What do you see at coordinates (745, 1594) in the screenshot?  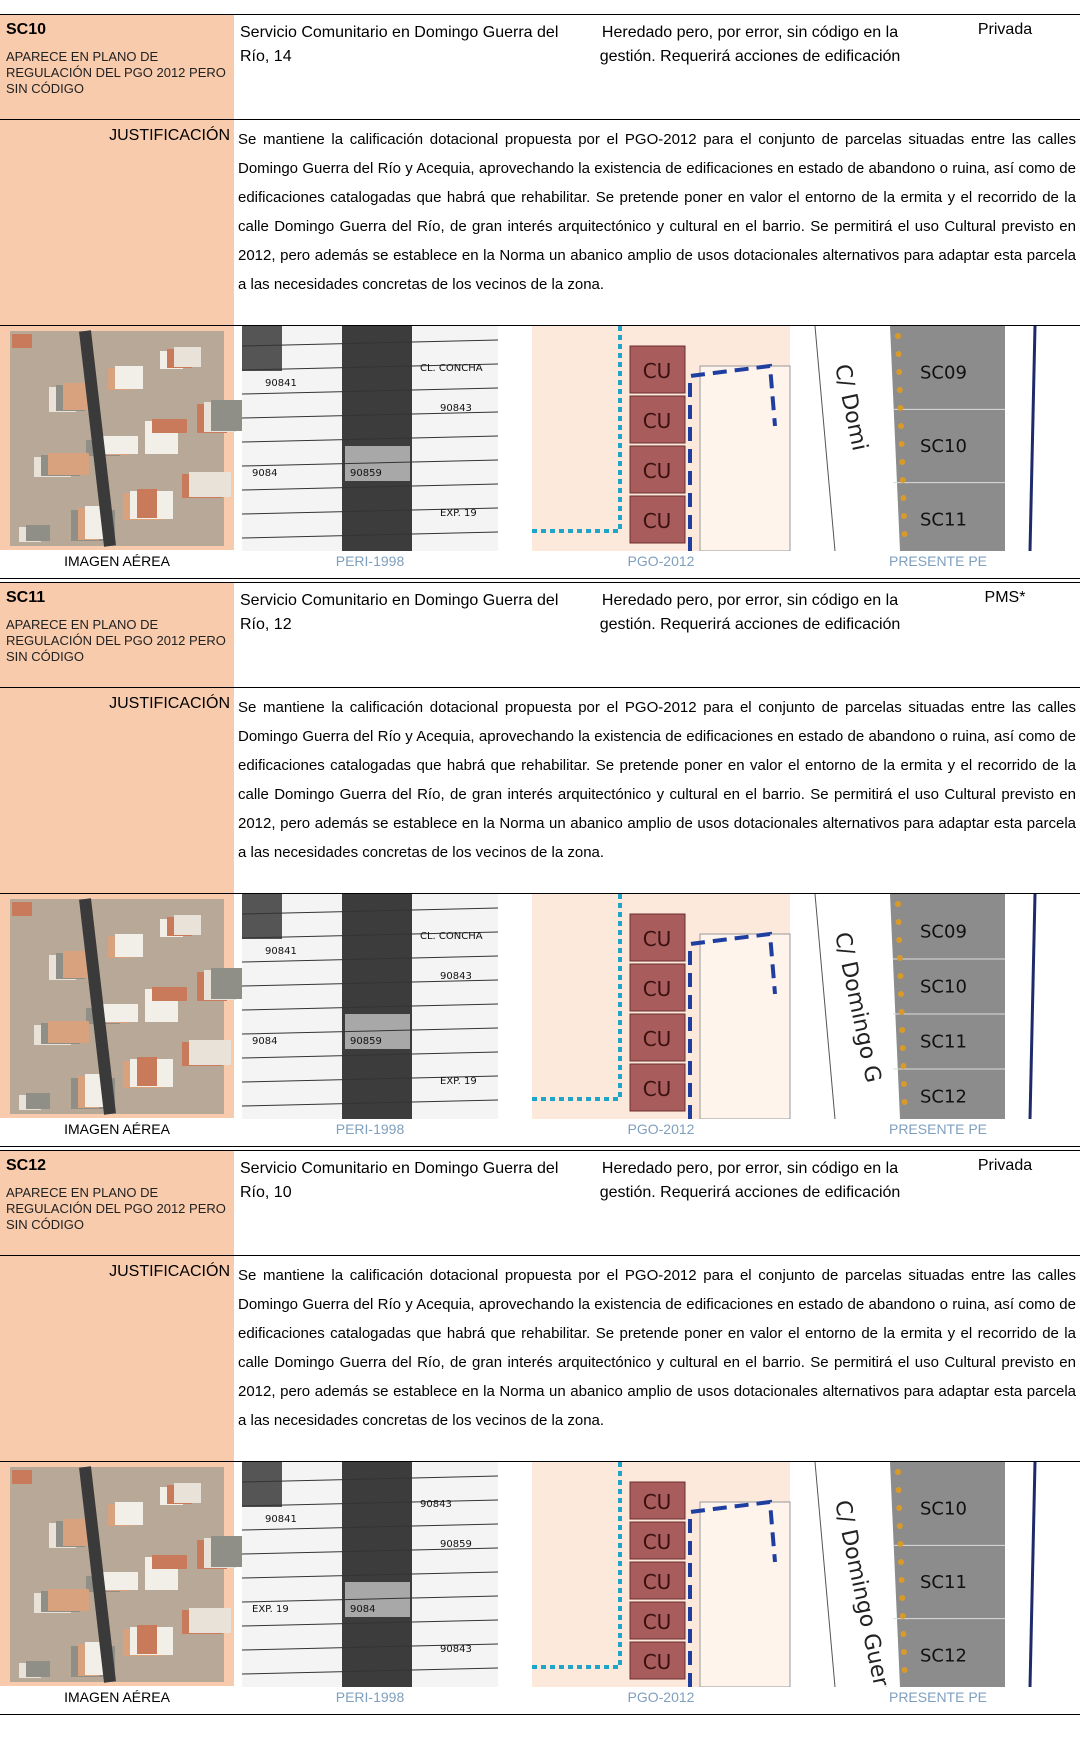 I see `pgo-road` at bounding box center [745, 1594].